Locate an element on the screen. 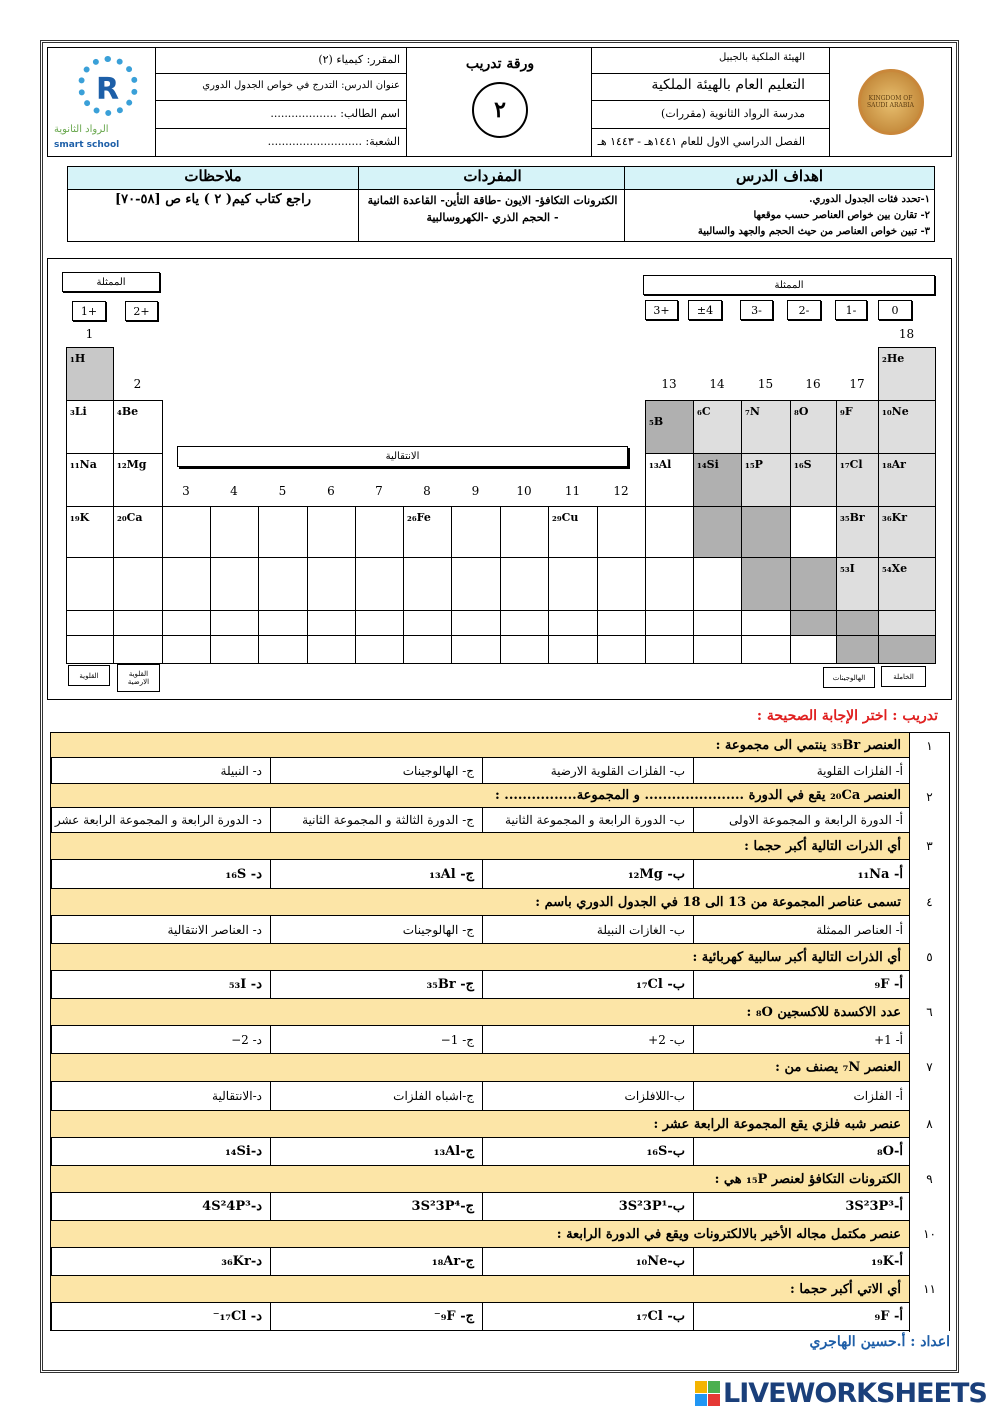 This screenshot has width=1000, height=1413. element-cell: ₁₀Ne is located at coordinates (907, 427).